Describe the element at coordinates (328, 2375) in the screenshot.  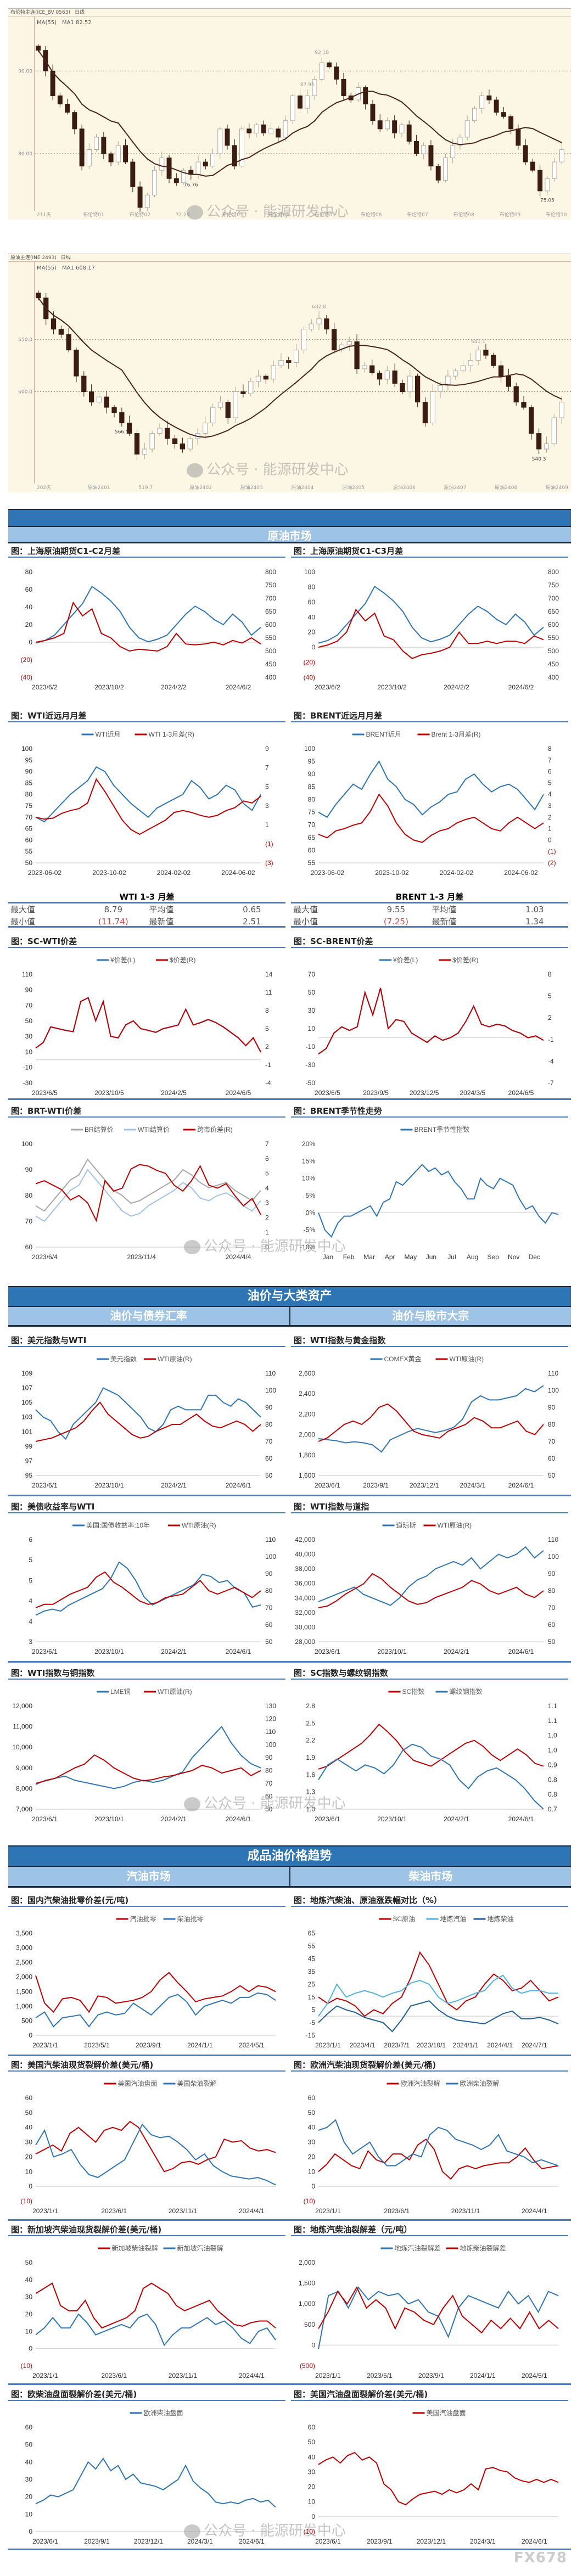
I see `x-tick-label: 2023/1/1` at that location.